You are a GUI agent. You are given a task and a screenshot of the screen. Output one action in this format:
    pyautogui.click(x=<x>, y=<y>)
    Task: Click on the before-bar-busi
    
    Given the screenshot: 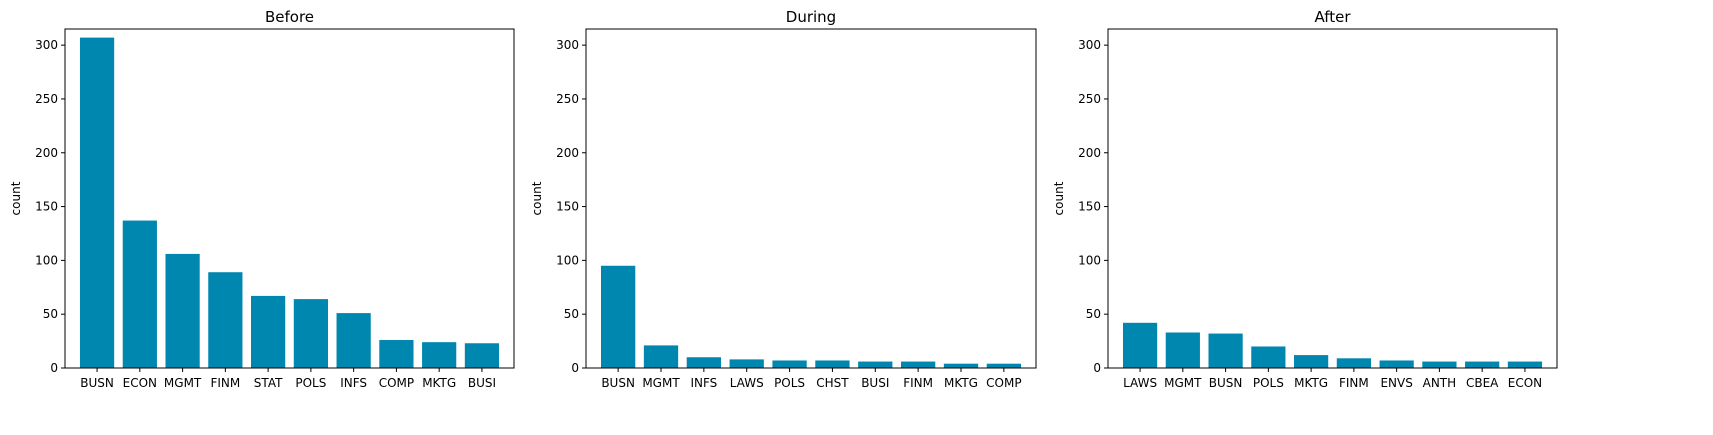 What is the action you would take?
    pyautogui.click(x=482, y=355)
    